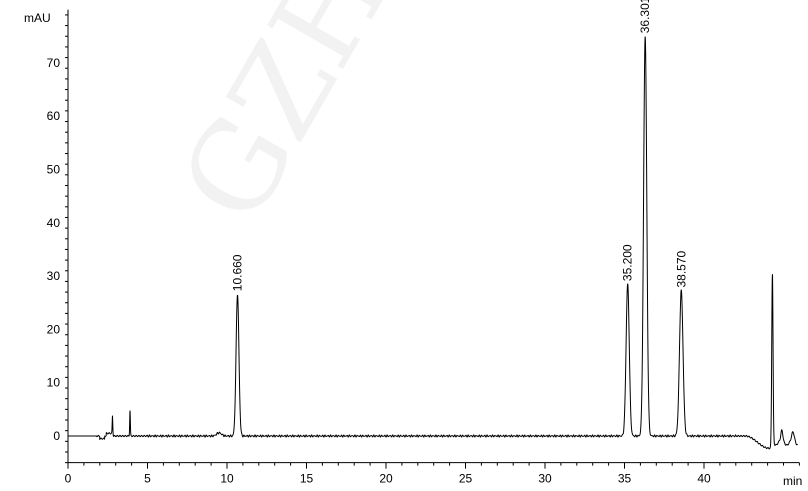 The height and width of the screenshot is (491, 808). Describe the element at coordinates (545, 479) in the screenshot. I see `x-tick-label: 30` at that location.